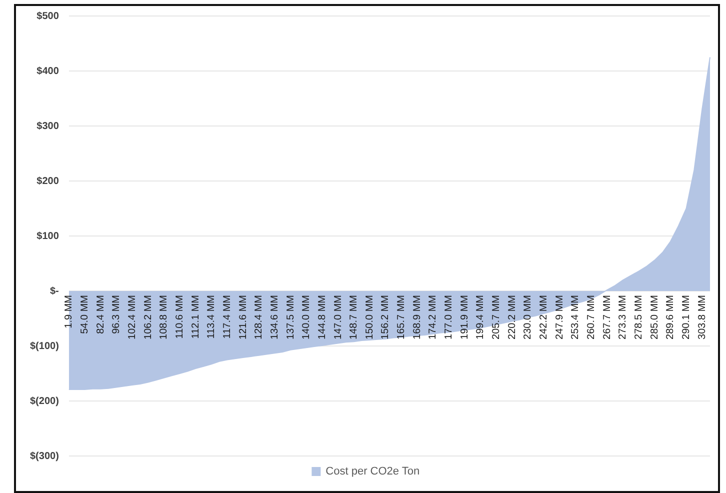 Image resolution: width=726 pixels, height=493 pixels. I want to click on x-tick-label: 1.9 MM, so click(69, 311).